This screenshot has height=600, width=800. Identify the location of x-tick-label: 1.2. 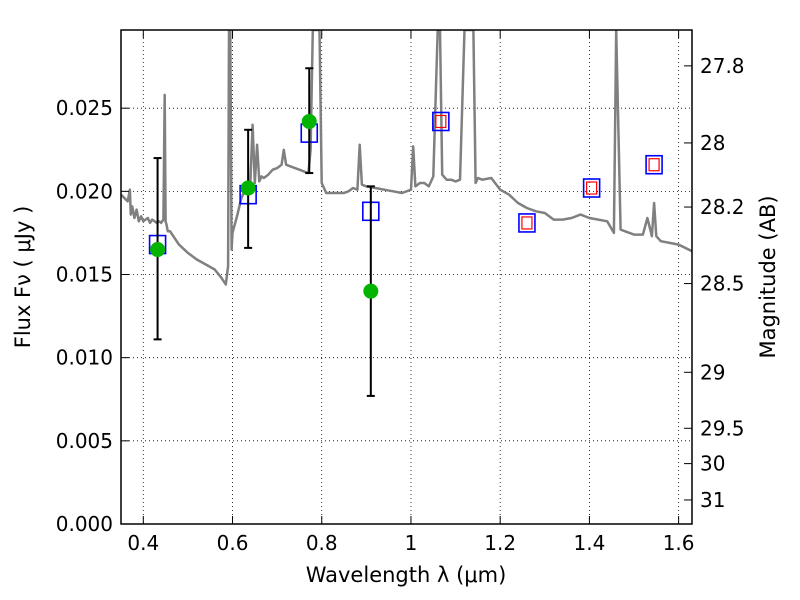
(500, 543).